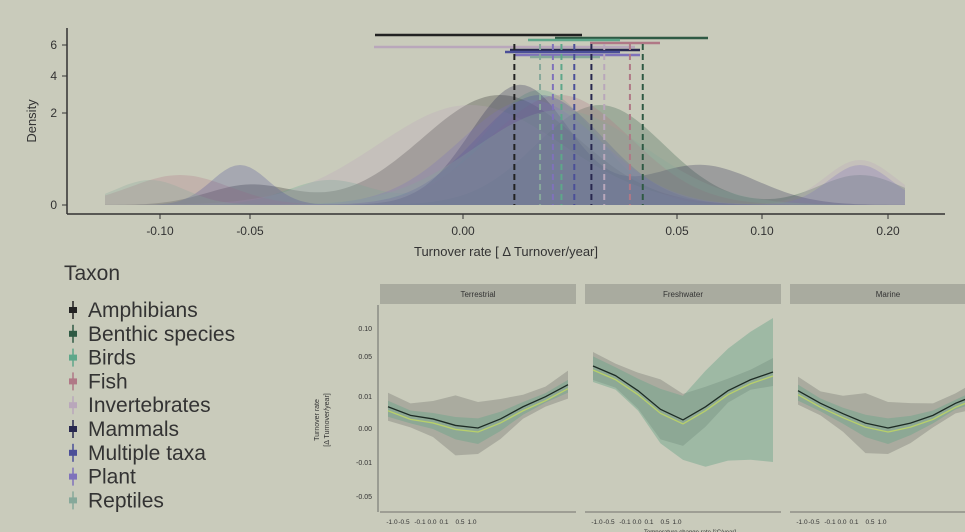 This screenshot has width=965, height=532. I want to click on y-tick-label: 6, so click(53, 45).